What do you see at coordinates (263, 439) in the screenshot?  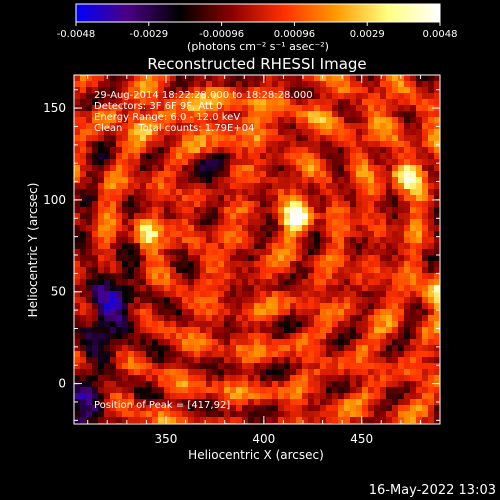 I see `x-tick-label: 400` at bounding box center [263, 439].